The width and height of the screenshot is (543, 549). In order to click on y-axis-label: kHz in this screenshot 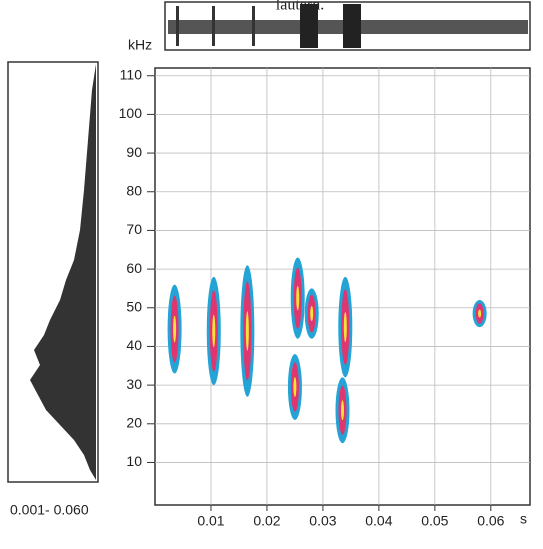, I will do `click(140, 45)`.